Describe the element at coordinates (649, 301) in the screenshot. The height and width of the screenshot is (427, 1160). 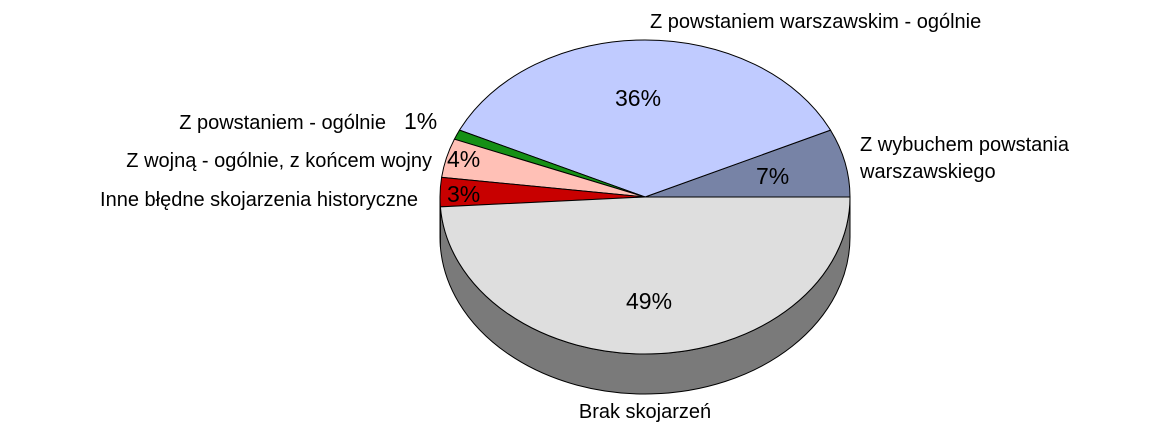
I see `value-label: 49%` at that location.